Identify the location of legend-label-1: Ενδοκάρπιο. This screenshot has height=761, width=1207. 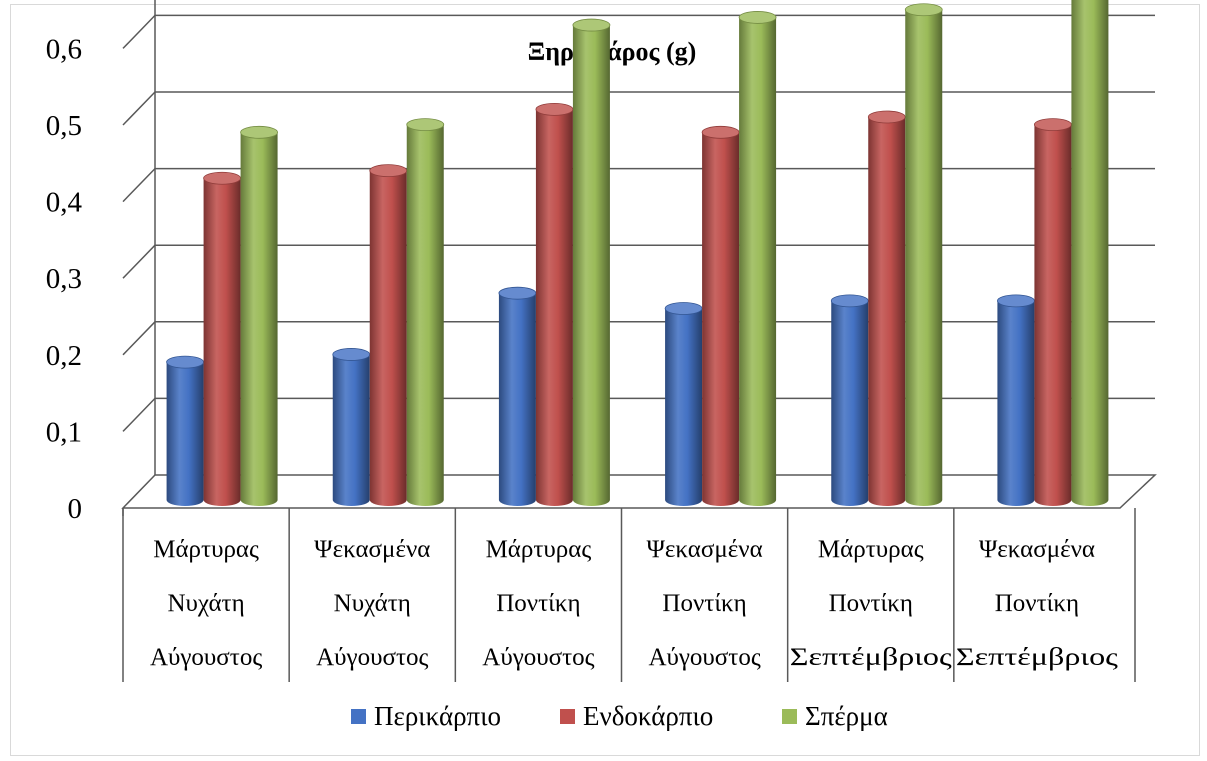
(648, 716).